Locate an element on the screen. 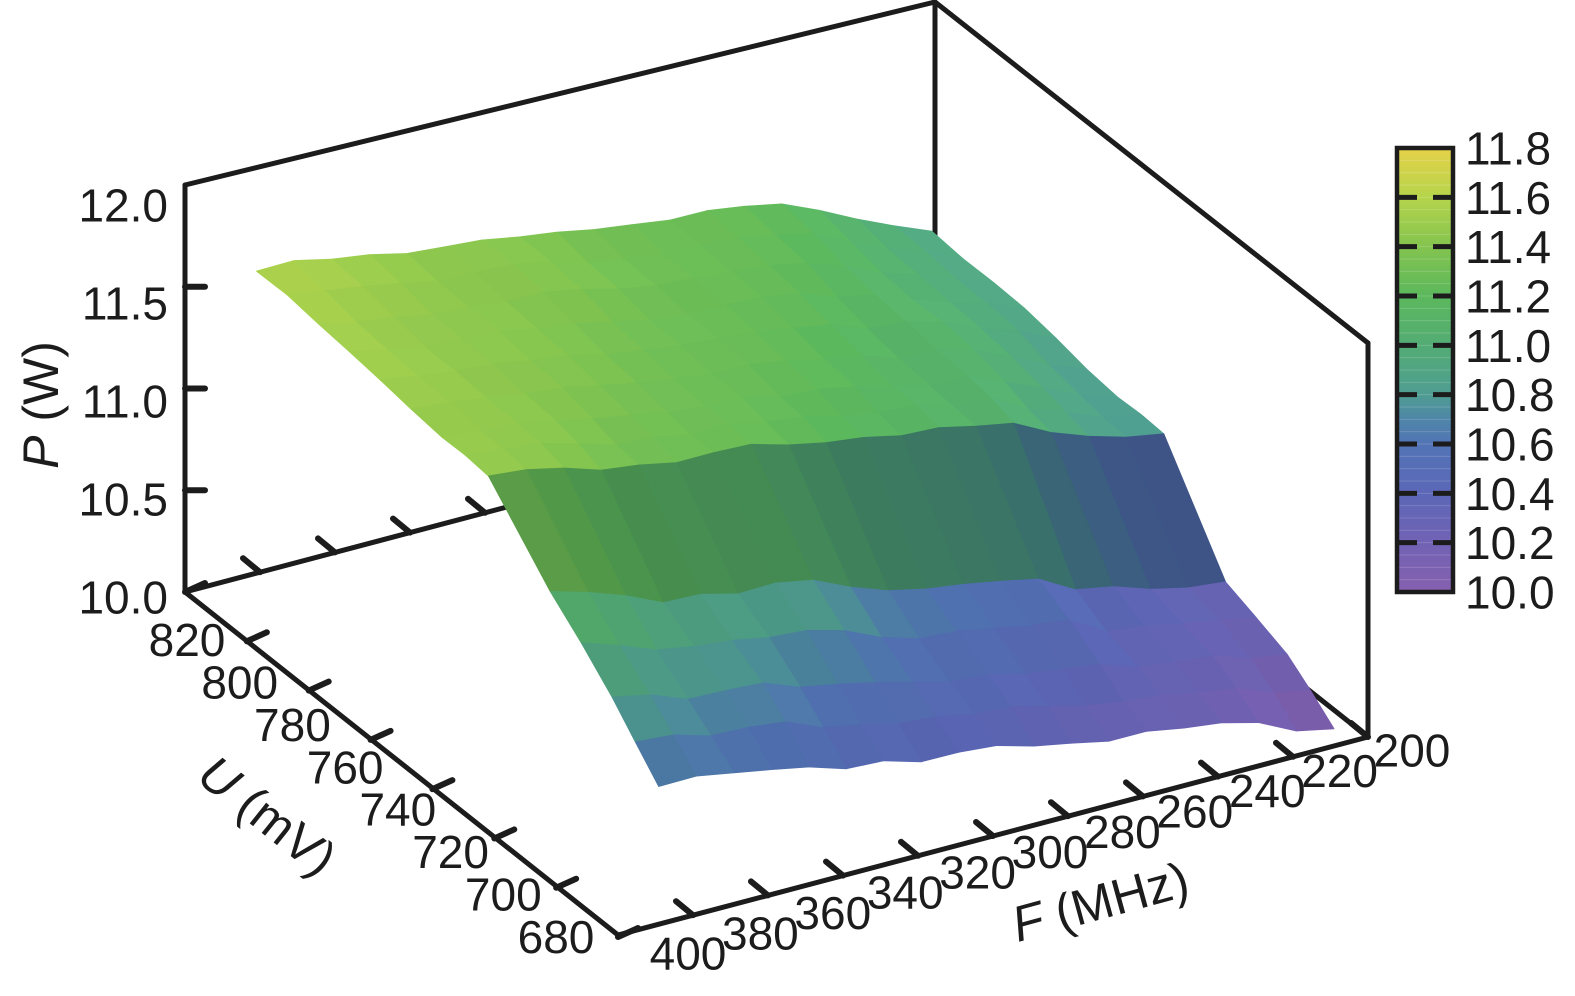  colorbar-tick-label: 10.2 is located at coordinates (1510, 543).